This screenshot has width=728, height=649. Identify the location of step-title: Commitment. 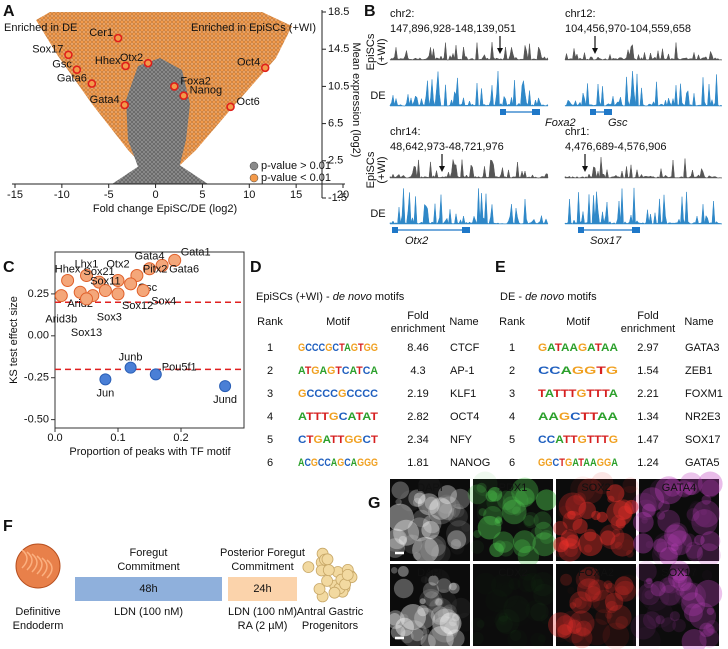
(262, 567).